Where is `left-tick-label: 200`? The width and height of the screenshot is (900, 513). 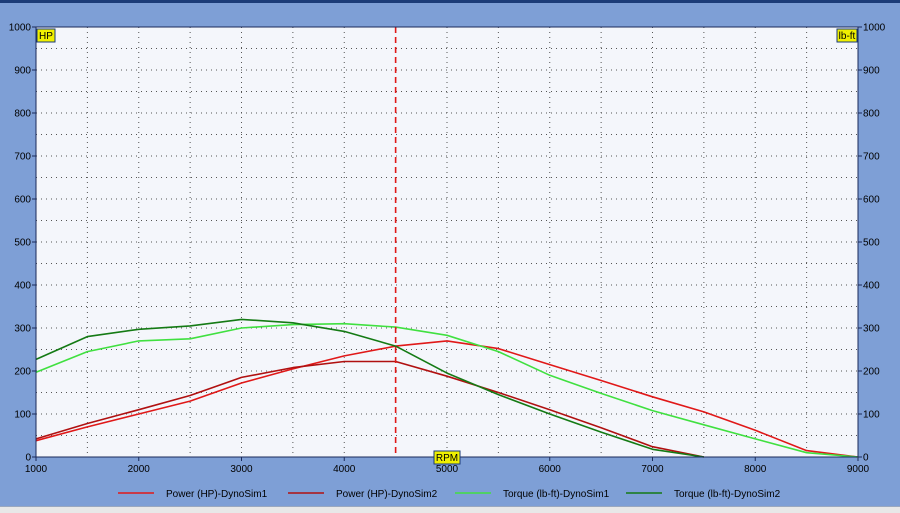
left-tick-label: 200 is located at coordinates (22, 372).